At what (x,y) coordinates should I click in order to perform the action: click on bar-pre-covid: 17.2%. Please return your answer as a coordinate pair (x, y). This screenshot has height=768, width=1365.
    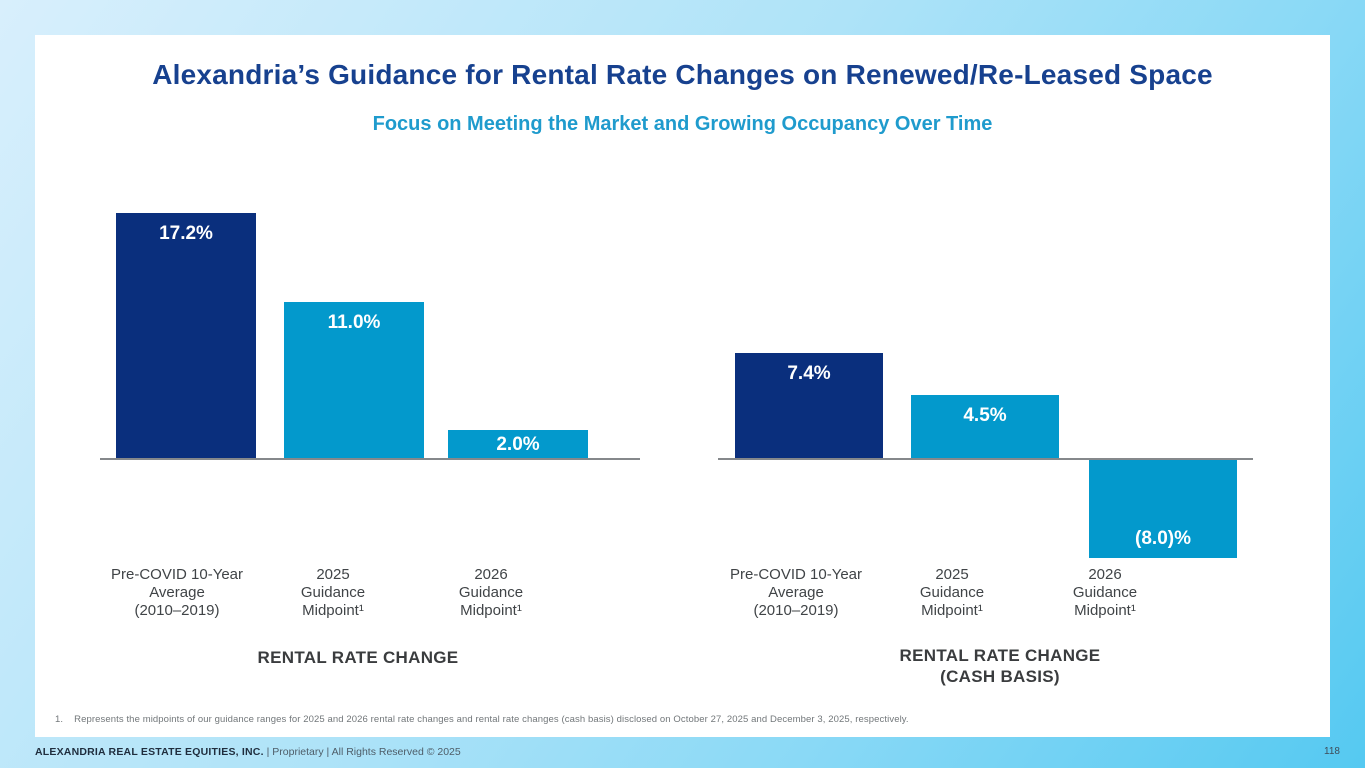
    Looking at the image, I should click on (186, 336).